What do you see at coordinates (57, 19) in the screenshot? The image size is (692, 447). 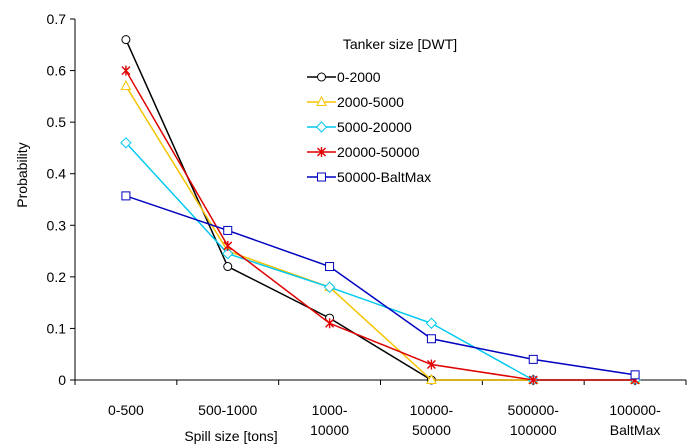 I see `y-tick-label: 0.7` at bounding box center [57, 19].